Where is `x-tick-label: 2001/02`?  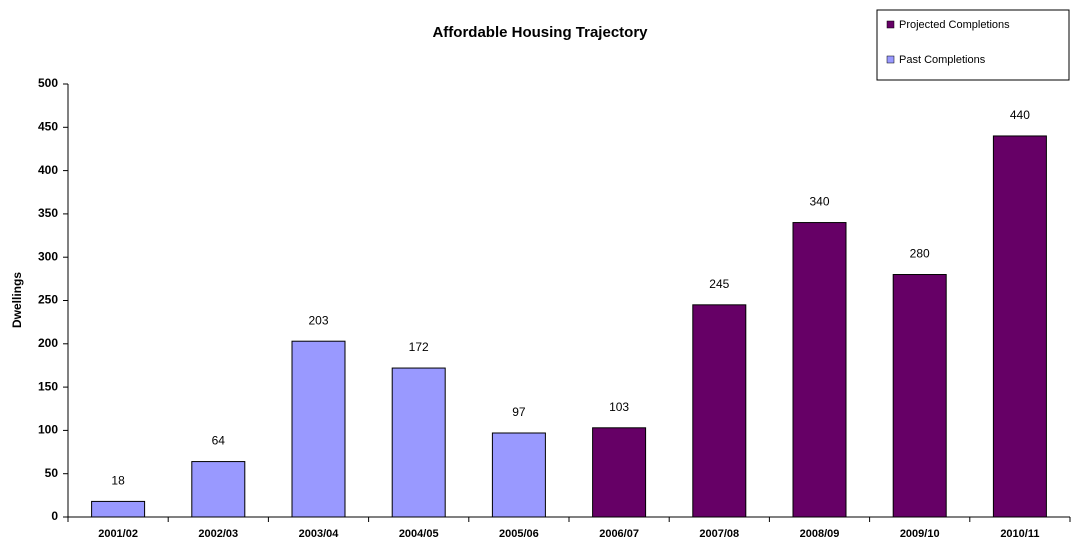
x-tick-label: 2001/02 is located at coordinates (118, 534).